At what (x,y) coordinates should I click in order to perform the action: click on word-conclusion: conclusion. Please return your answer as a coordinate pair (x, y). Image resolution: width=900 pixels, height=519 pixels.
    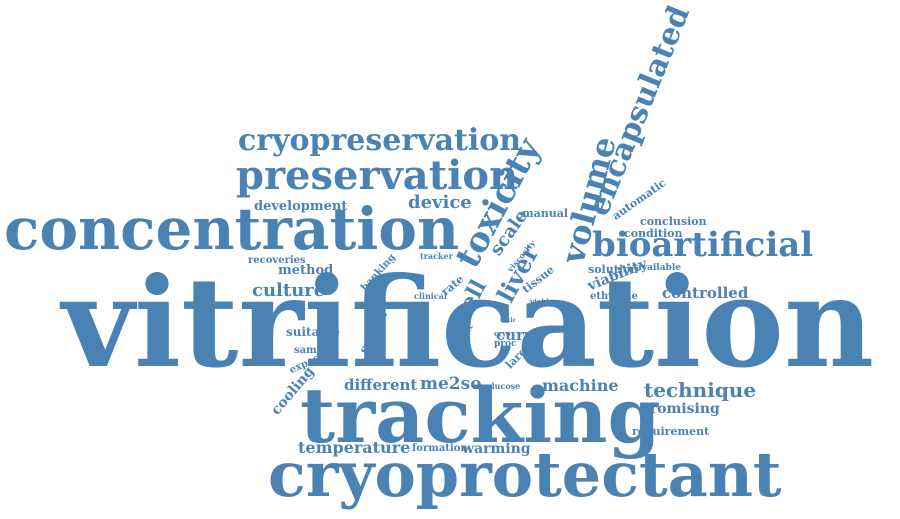
    Looking at the image, I should click on (673, 221).